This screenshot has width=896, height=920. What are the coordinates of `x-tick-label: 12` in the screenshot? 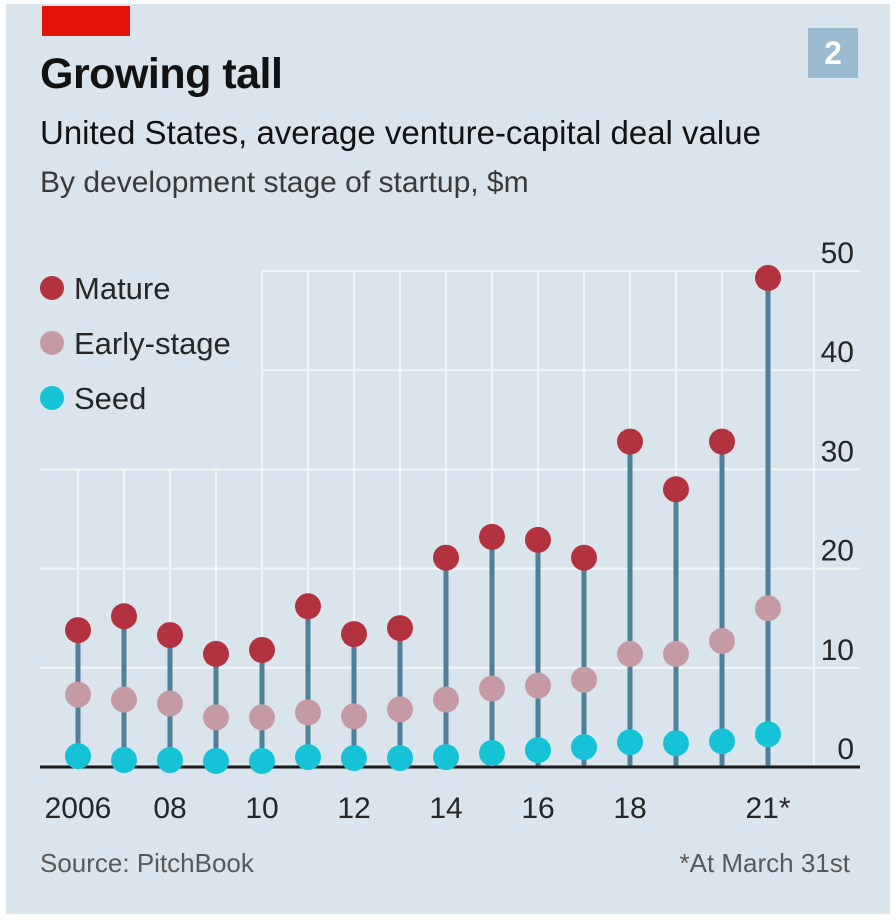 It's located at (353, 808).